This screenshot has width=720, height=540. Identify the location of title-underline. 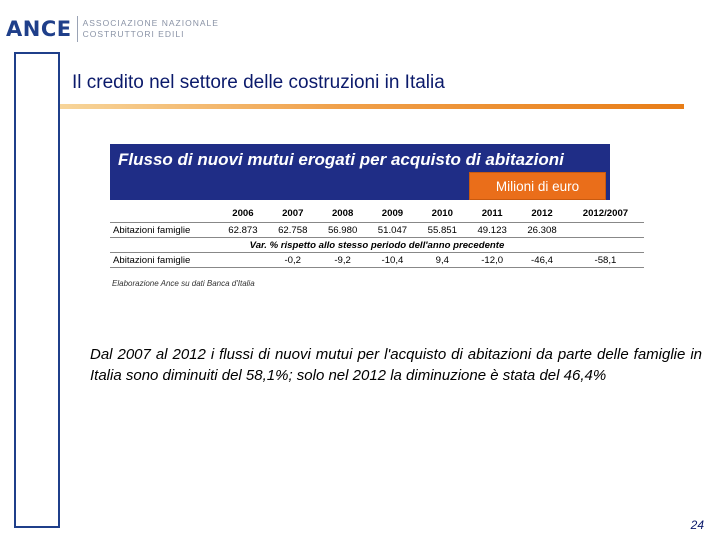
(372, 106).